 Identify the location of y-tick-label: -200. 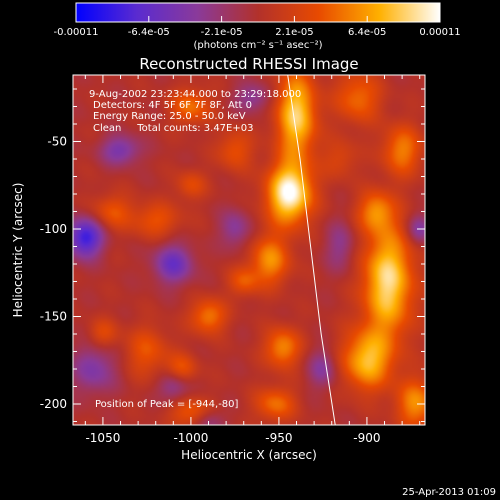
(53, 404).